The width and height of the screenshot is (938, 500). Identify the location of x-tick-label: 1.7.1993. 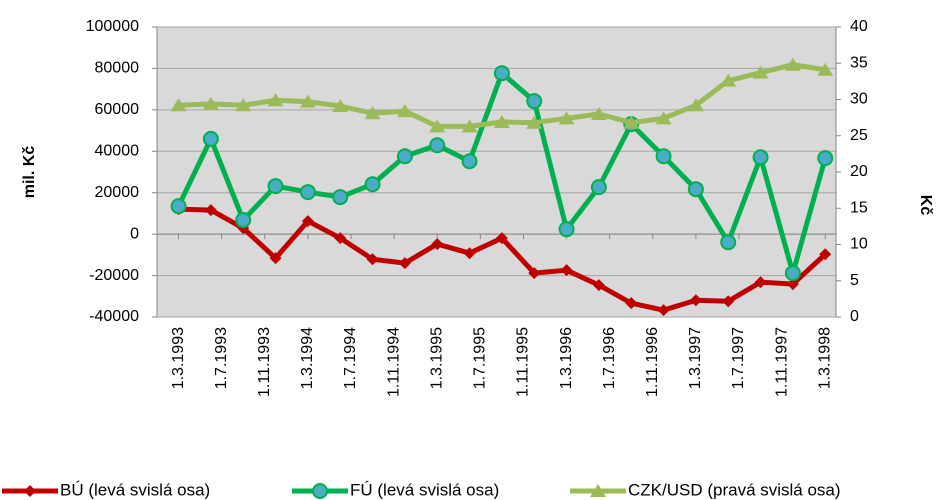
(221, 358).